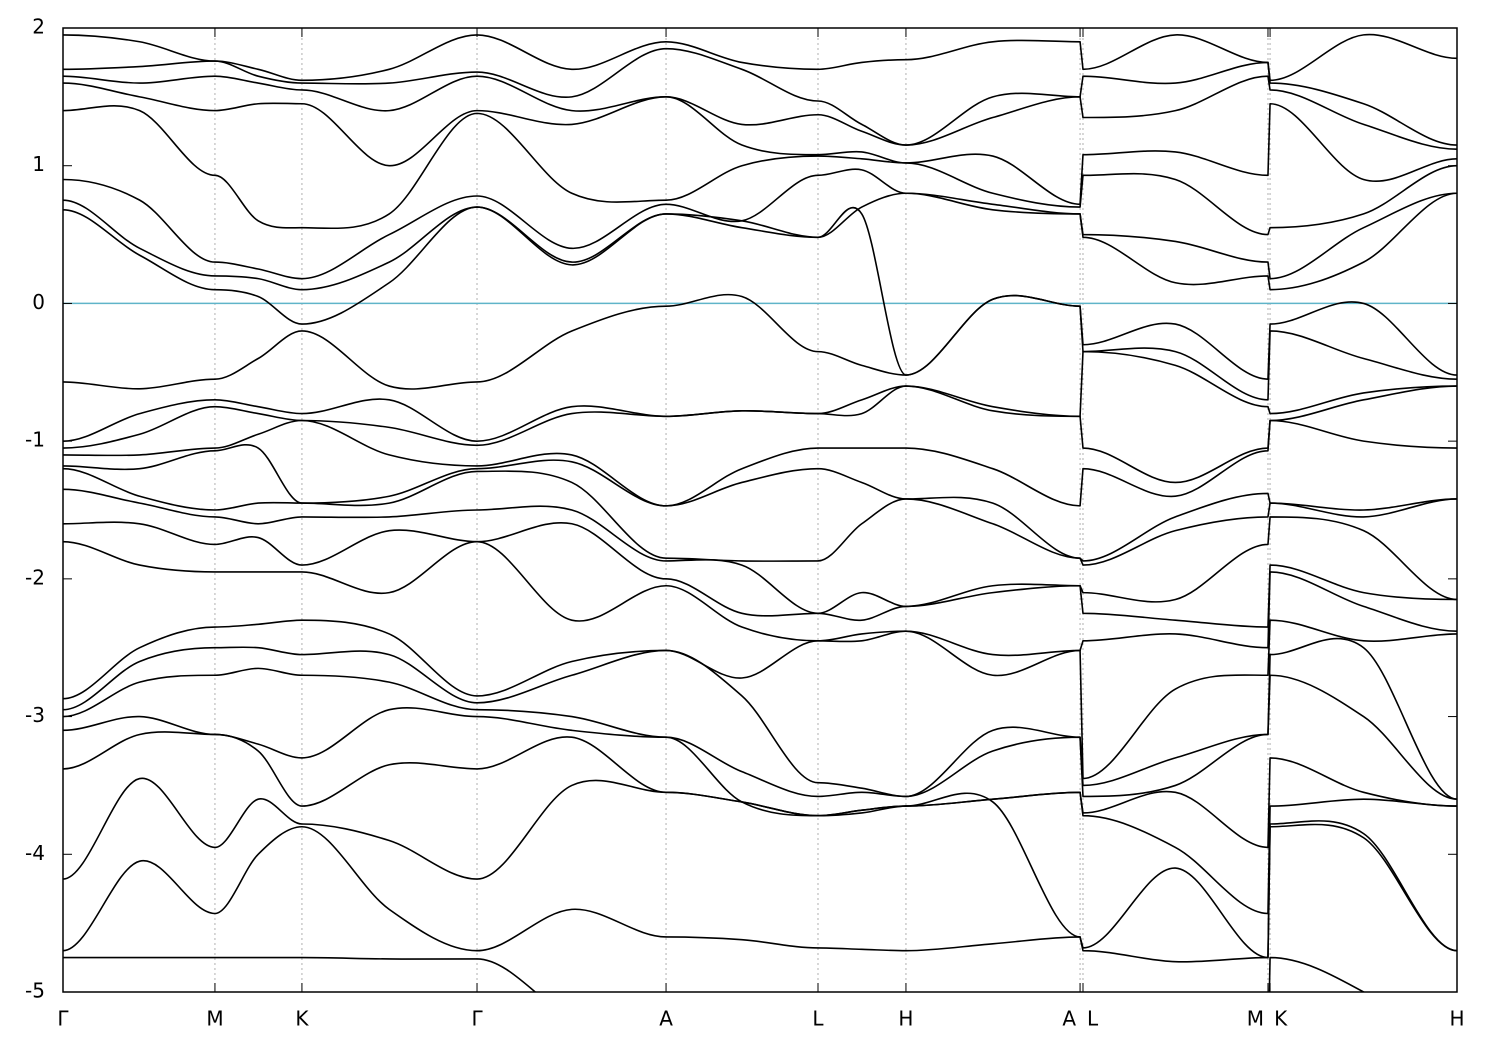 Image resolution: width=1500 pixels, height=1050 pixels. Describe the element at coordinates (35, 440) in the screenshot. I see `y-tick-label: -1` at that location.